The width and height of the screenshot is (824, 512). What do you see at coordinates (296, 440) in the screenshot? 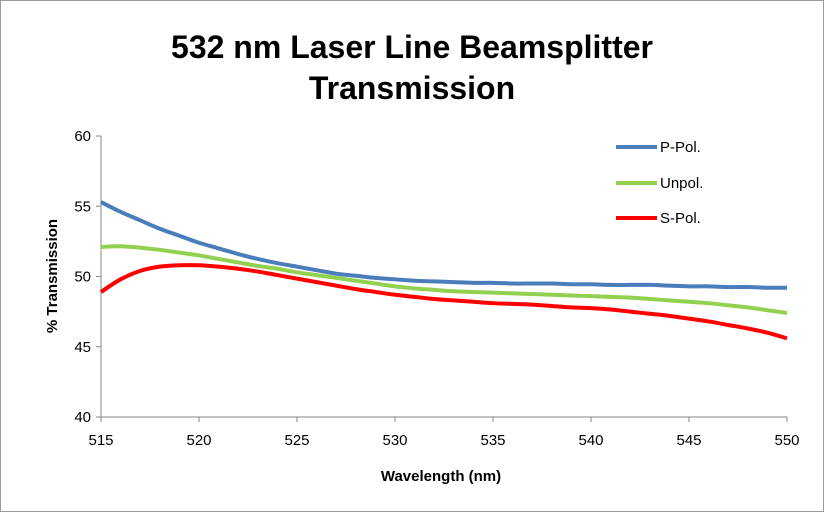
I see `x-tick-label: 525` at bounding box center [296, 440].